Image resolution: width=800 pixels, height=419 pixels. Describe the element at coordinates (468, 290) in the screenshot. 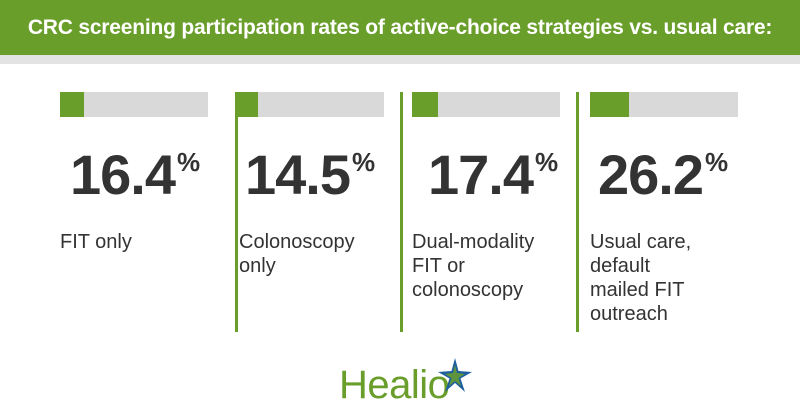

I see `label-line: colonoscopy` at that location.